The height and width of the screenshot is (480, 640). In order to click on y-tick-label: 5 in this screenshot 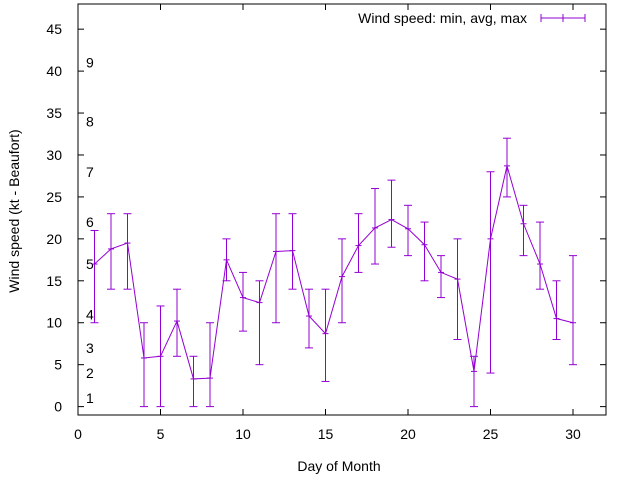, I will do `click(58, 365)`.